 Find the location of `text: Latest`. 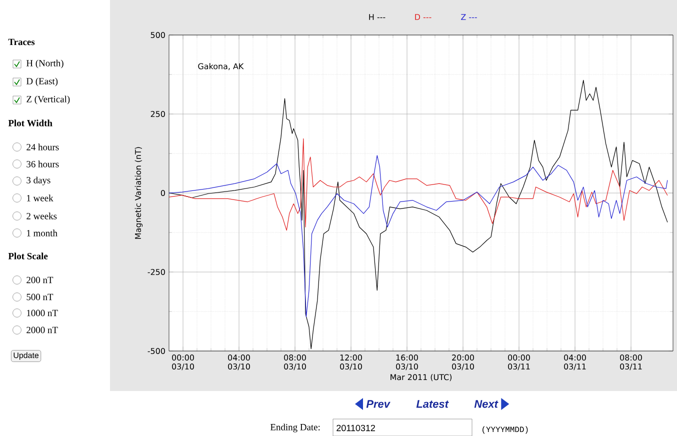

text: Latest is located at coordinates (432, 404).